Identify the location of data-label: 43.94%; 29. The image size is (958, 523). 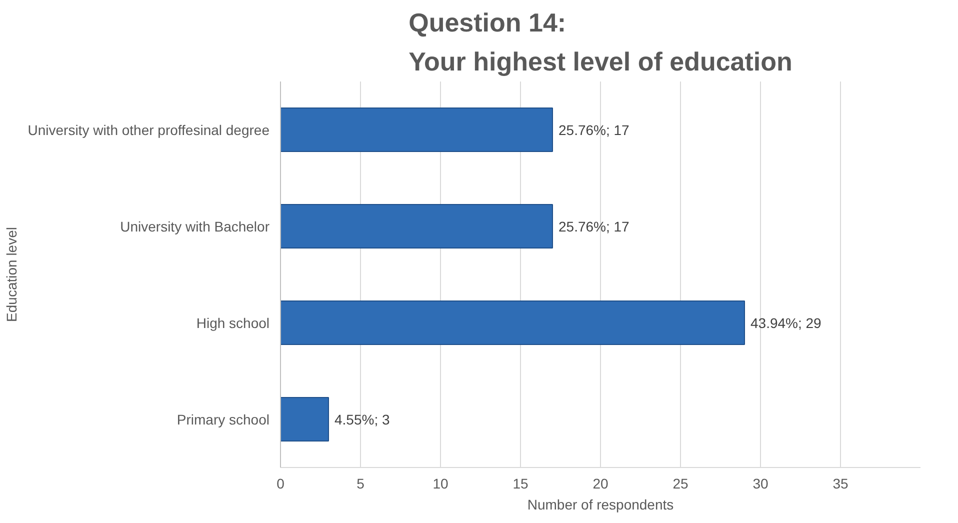
(786, 322).